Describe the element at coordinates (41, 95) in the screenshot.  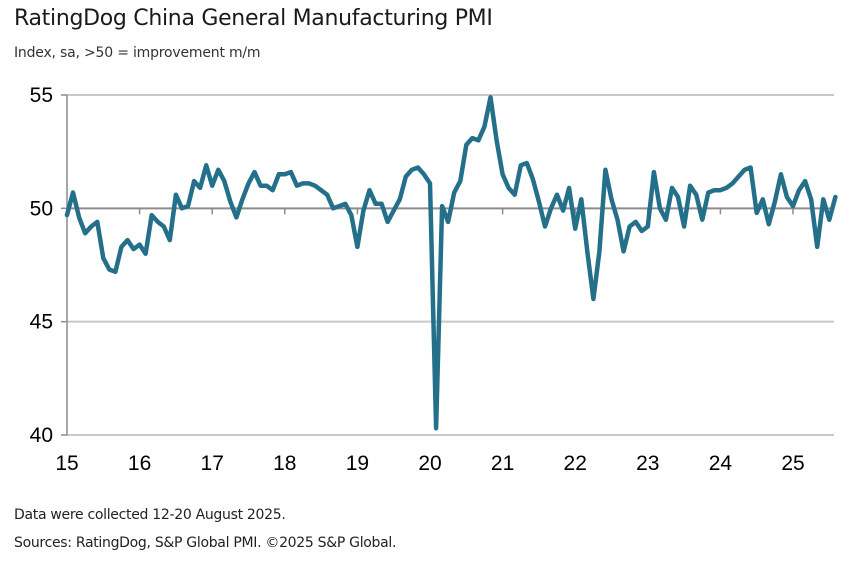
I see `y-tick-label: 55` at that location.